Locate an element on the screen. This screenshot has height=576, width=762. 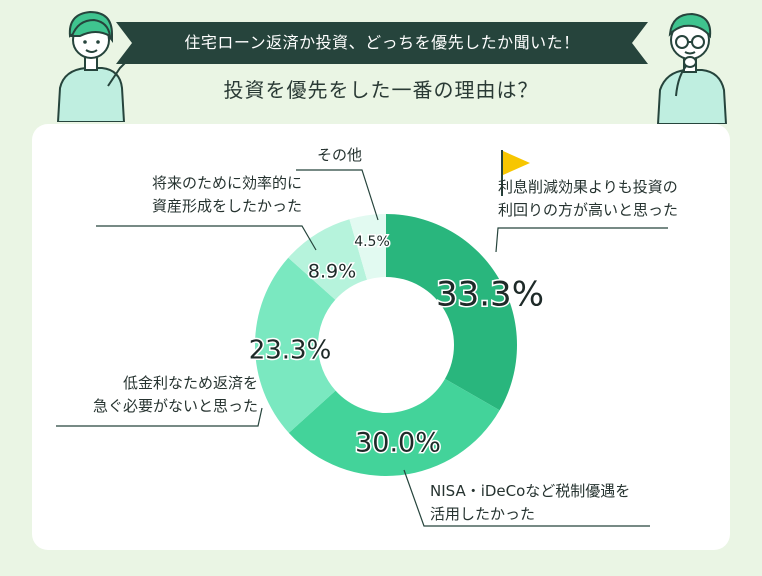
callout-line: 低金利なため返済を is located at coordinates (190, 383).